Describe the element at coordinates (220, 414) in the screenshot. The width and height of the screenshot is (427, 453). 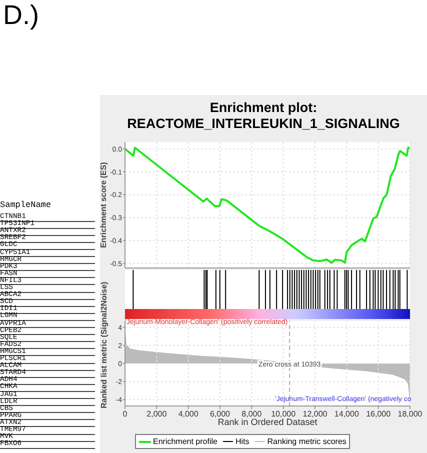
I see `x-tick-label: 6,000` at that location.